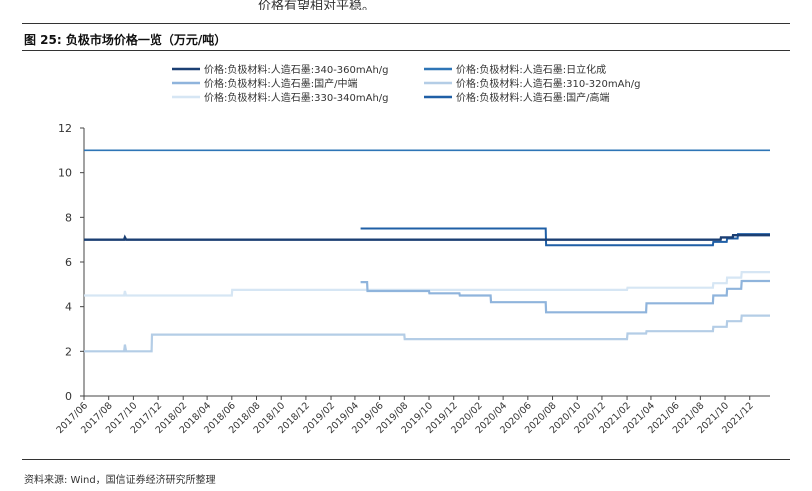  Describe the element at coordinates (68, 307) in the screenshot. I see `y-tick-label: 4` at that location.